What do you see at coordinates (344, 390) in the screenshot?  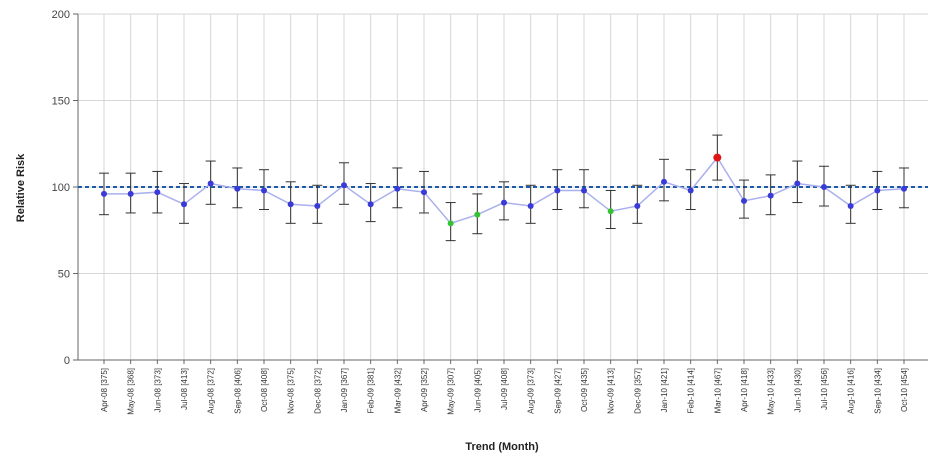 I see `x-tick-label: Jan-09 [367]` at bounding box center [344, 390].